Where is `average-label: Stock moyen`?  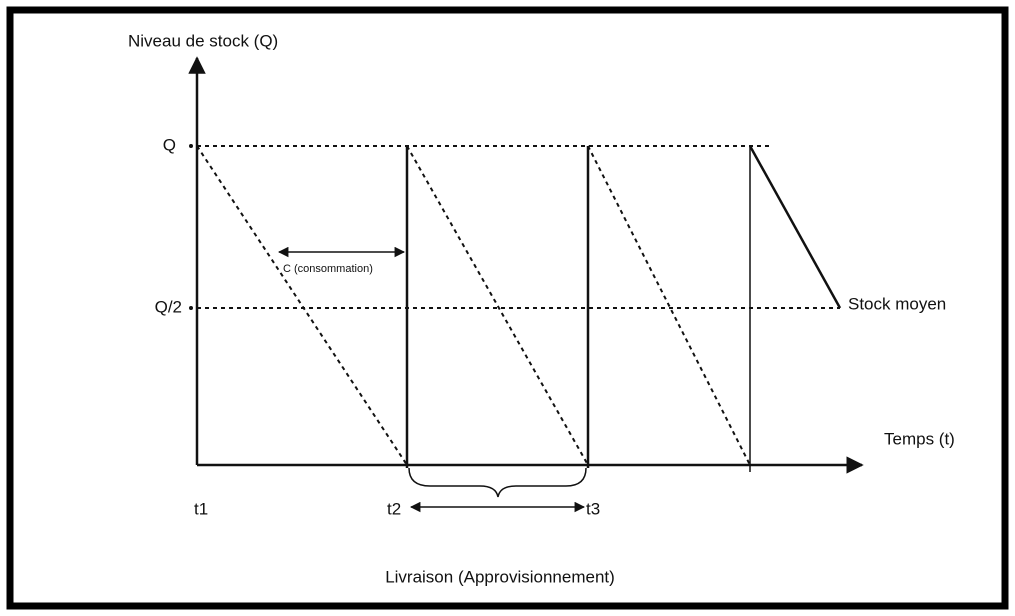
average-label: Stock moyen is located at coordinates (897, 303).